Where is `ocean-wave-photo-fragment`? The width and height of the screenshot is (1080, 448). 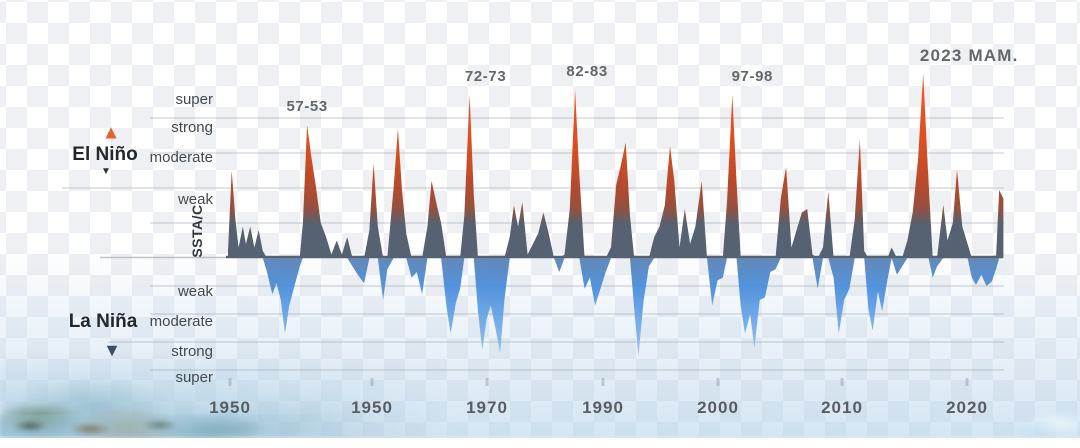
ocean-wave-photo-fragment is located at coordinates (1045, 421).